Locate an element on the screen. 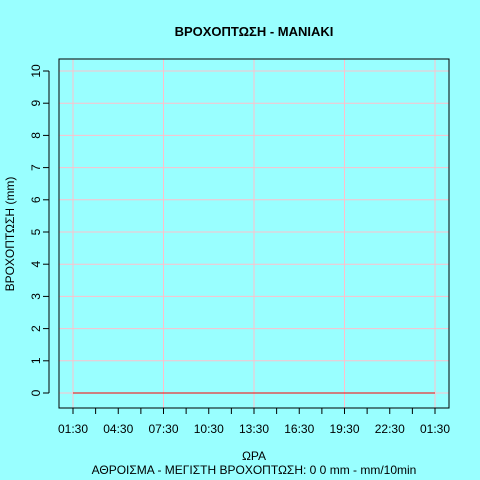  y-tick-label: 1 is located at coordinates (36, 360).